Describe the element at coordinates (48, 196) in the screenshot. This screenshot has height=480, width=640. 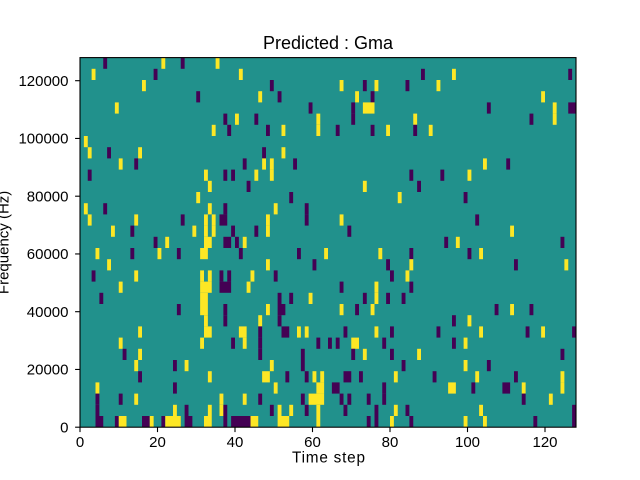
I see `svg-text: 80000` at that location.